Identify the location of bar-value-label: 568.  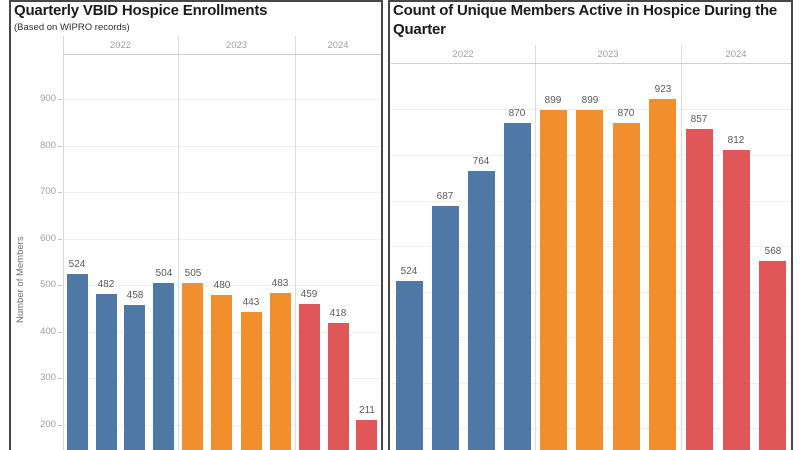
(773, 251).